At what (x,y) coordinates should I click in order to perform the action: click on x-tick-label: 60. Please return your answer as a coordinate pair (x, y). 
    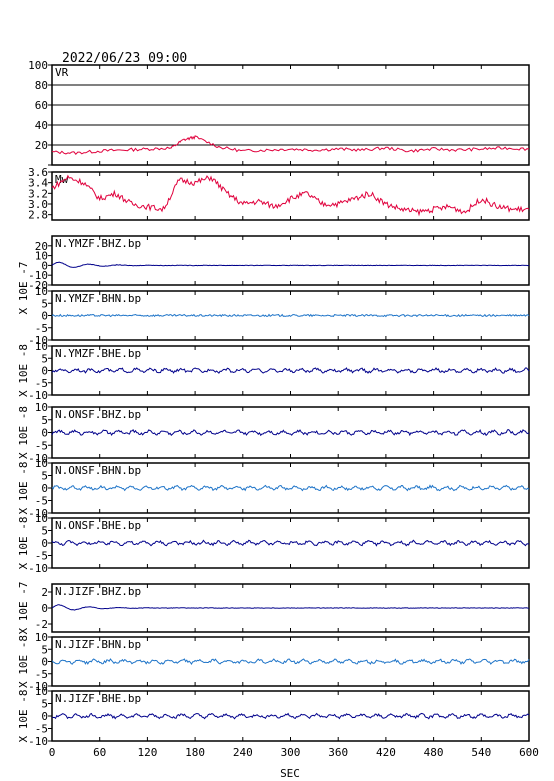
    Looking at the image, I should click on (99, 752).